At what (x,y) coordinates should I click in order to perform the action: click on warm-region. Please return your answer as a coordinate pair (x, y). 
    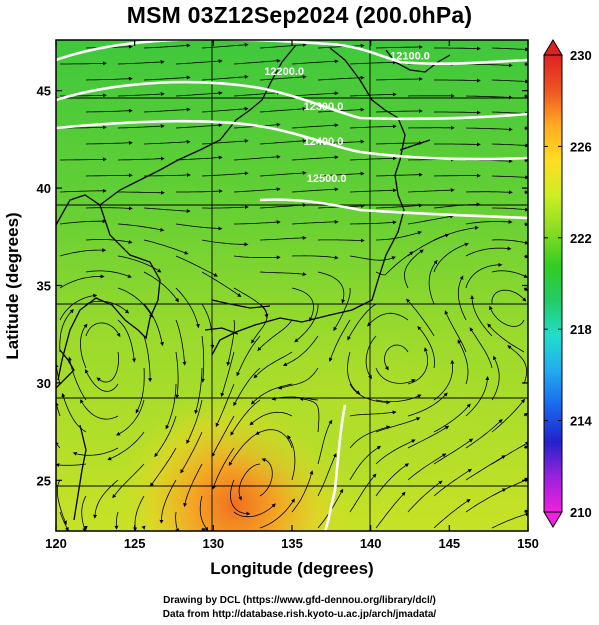
    Looking at the image, I should click on (350, 420).